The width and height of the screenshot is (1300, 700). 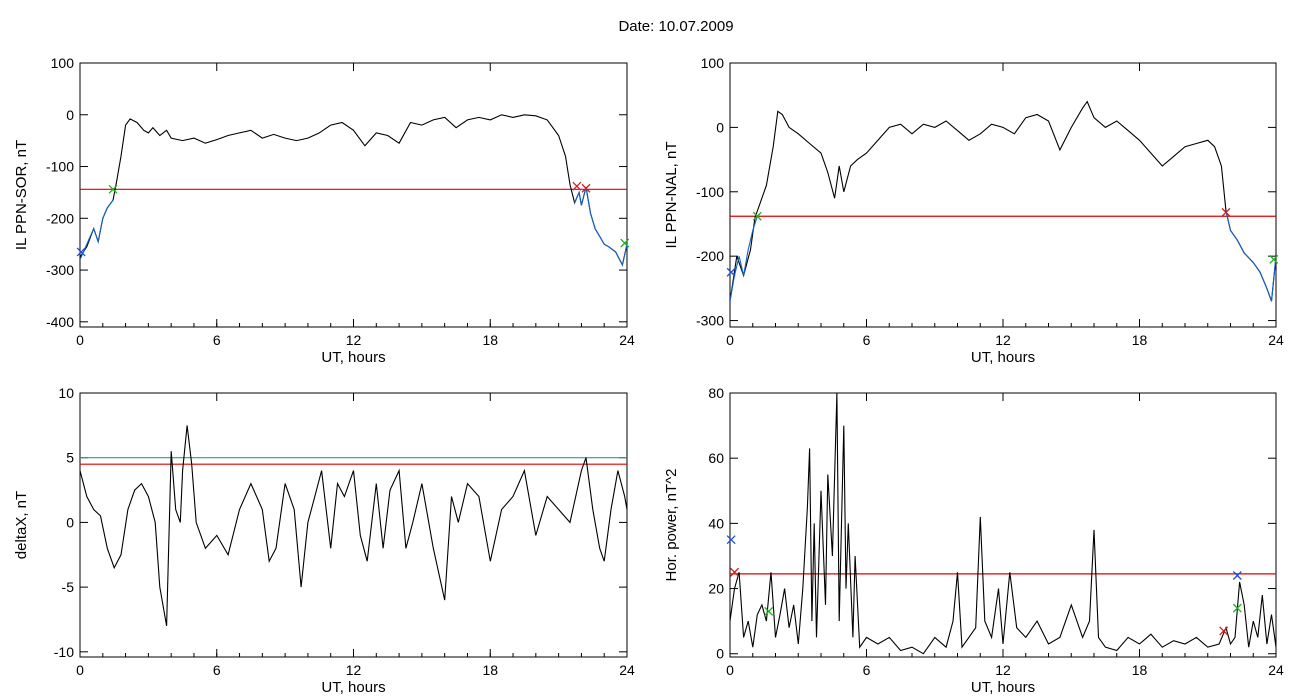 What do you see at coordinates (21, 525) in the screenshot?
I see `y-axis-label: deltaX, nT` at bounding box center [21, 525].